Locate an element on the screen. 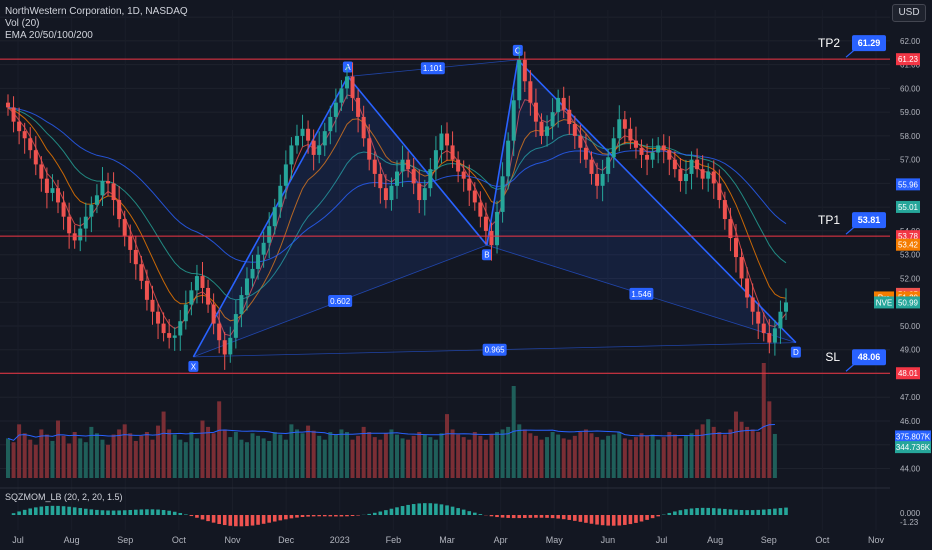 This screenshot has width=932, height=550. volume-legend: Vol (20) is located at coordinates (22, 23).